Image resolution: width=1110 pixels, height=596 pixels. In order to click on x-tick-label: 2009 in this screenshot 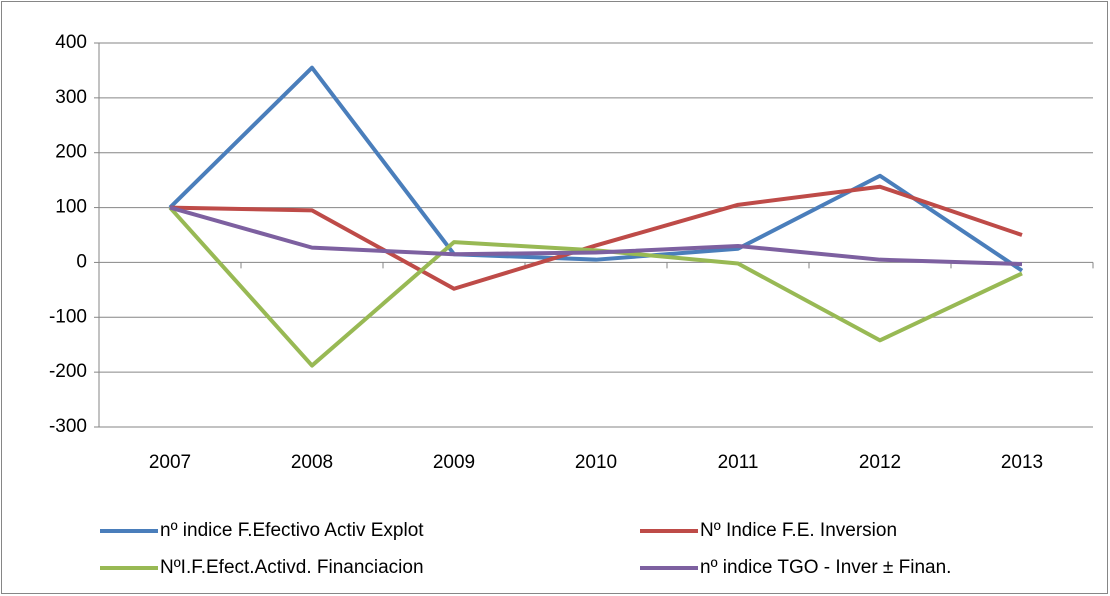, I will do `click(454, 462)`.